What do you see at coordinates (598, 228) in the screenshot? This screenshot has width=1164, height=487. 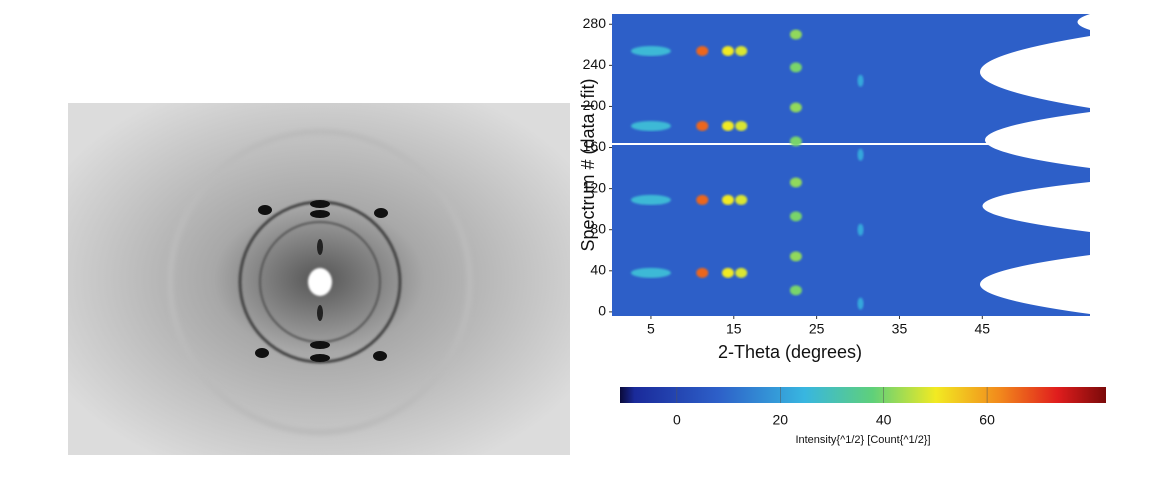 I see `y-tick-label: 80` at bounding box center [598, 228].